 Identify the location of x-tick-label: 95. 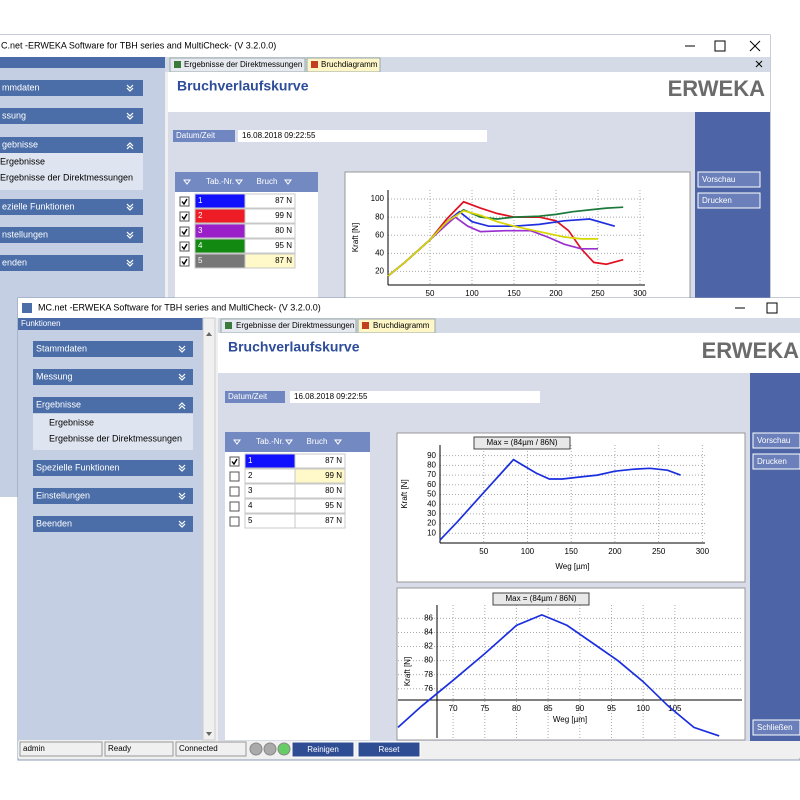
(611, 708).